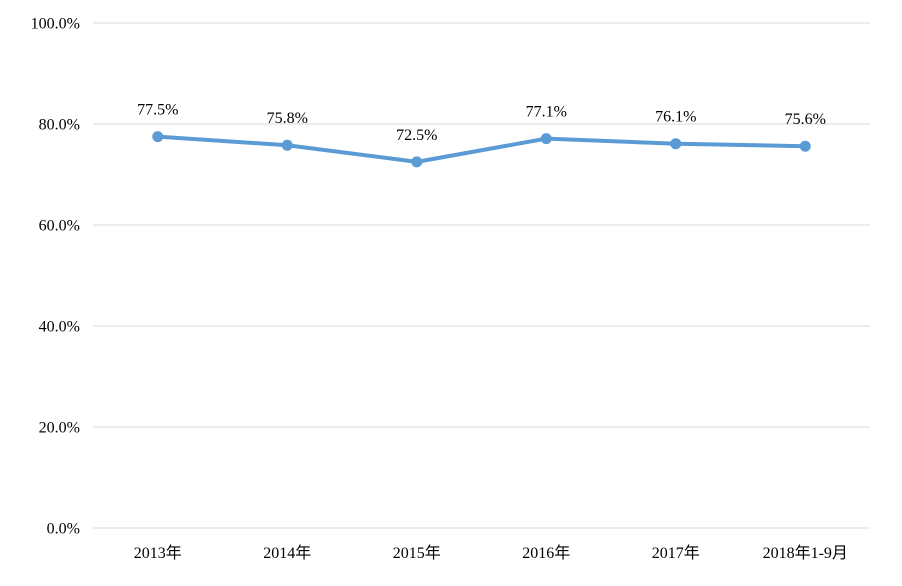  I want to click on y-axis-tick-label: 0.0%, so click(63, 529).